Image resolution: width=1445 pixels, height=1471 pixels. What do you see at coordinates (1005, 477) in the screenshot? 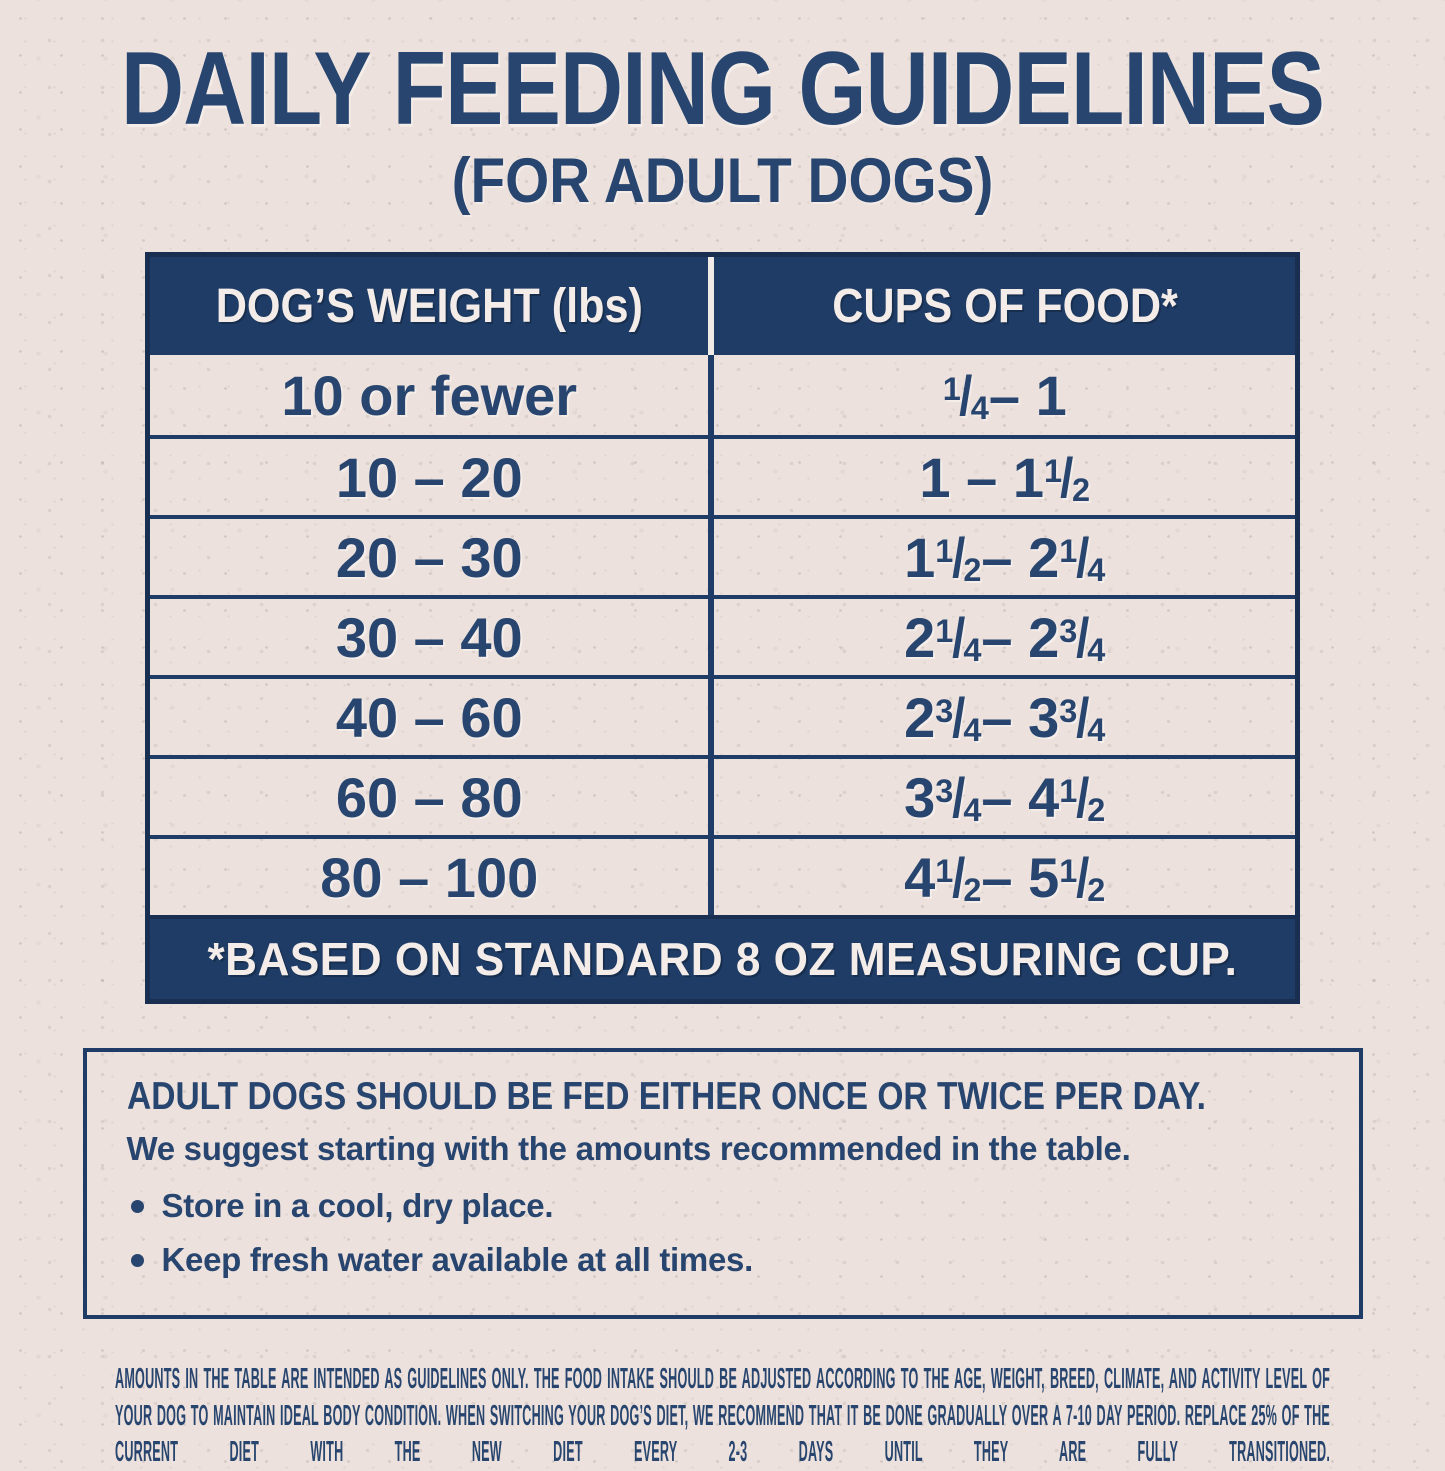
I see `cups-cell: 1 – 1 1/2` at bounding box center [1005, 477].